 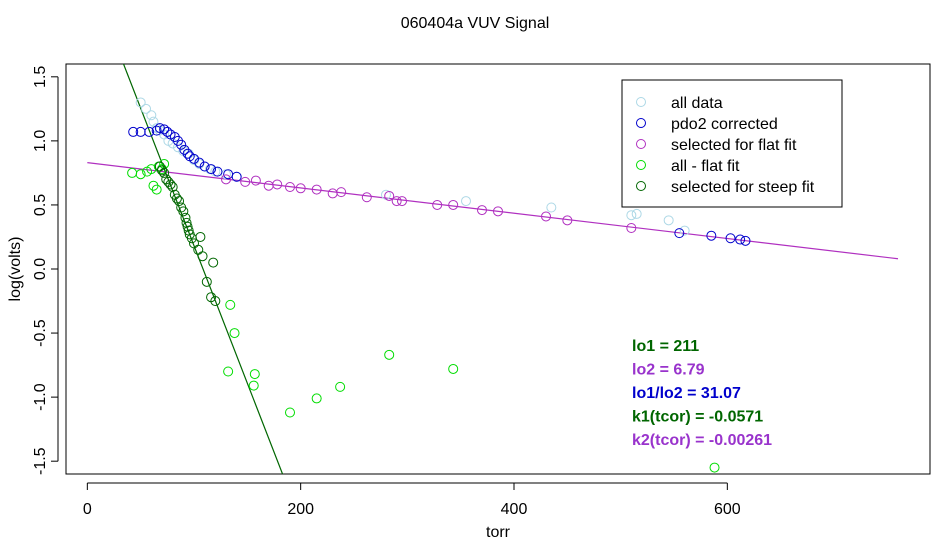 I want to click on annotation-2: lo1/lo2 = 31.07, so click(x=686, y=393).